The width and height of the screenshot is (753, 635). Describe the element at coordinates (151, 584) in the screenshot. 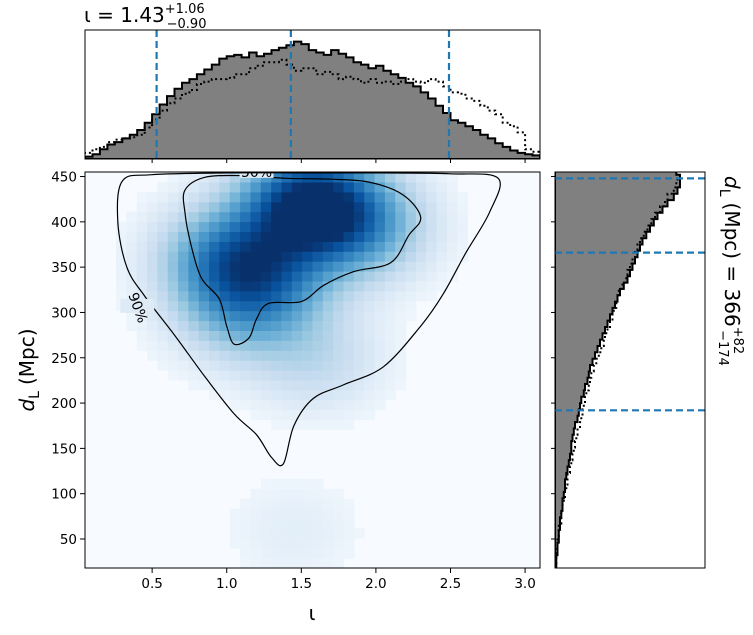

I see `x-tick-label: 0.5` at that location.